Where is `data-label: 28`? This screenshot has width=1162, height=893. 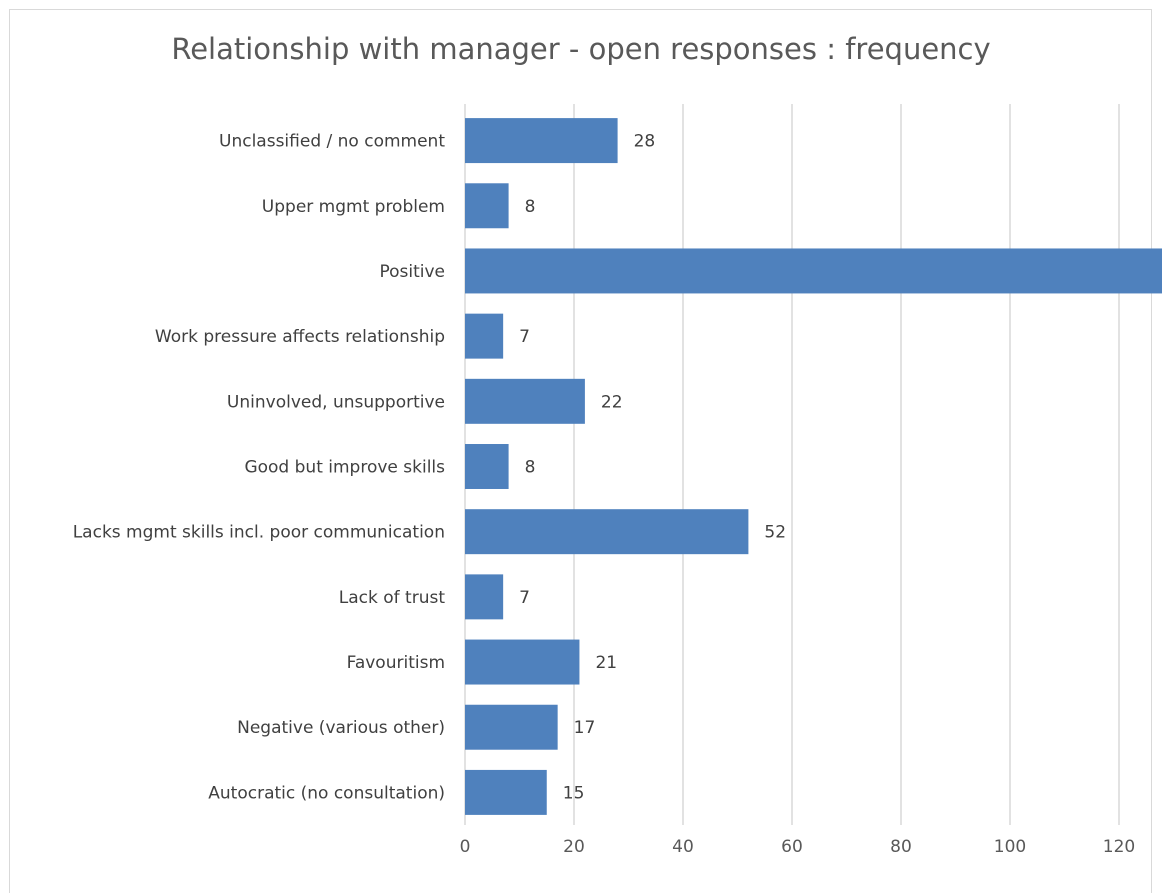 data-label: 28 is located at coordinates (645, 142).